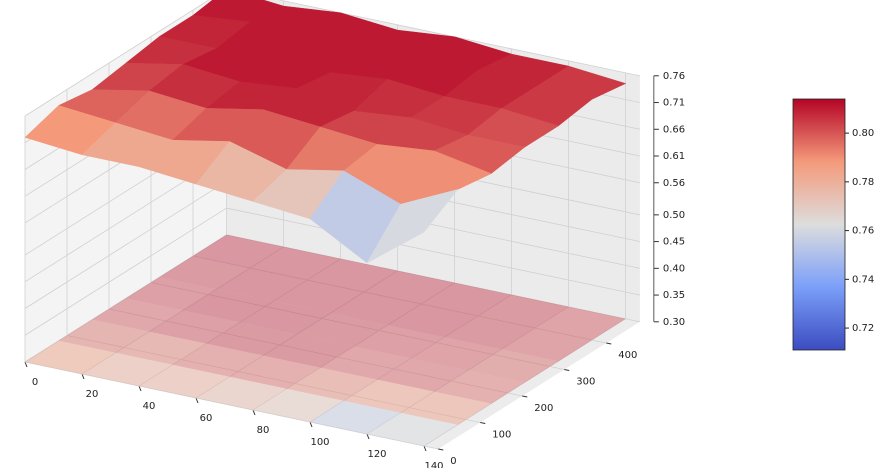 The height and width of the screenshot is (472, 880). Describe the element at coordinates (674, 242) in the screenshot. I see `z-tick-label: 0.45` at that location.